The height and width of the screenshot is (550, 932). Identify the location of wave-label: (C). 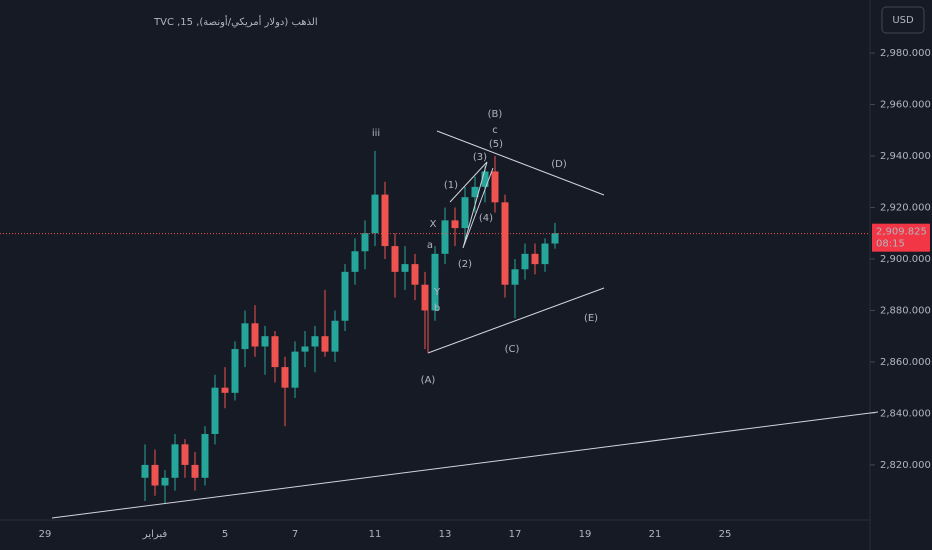
(512, 349).